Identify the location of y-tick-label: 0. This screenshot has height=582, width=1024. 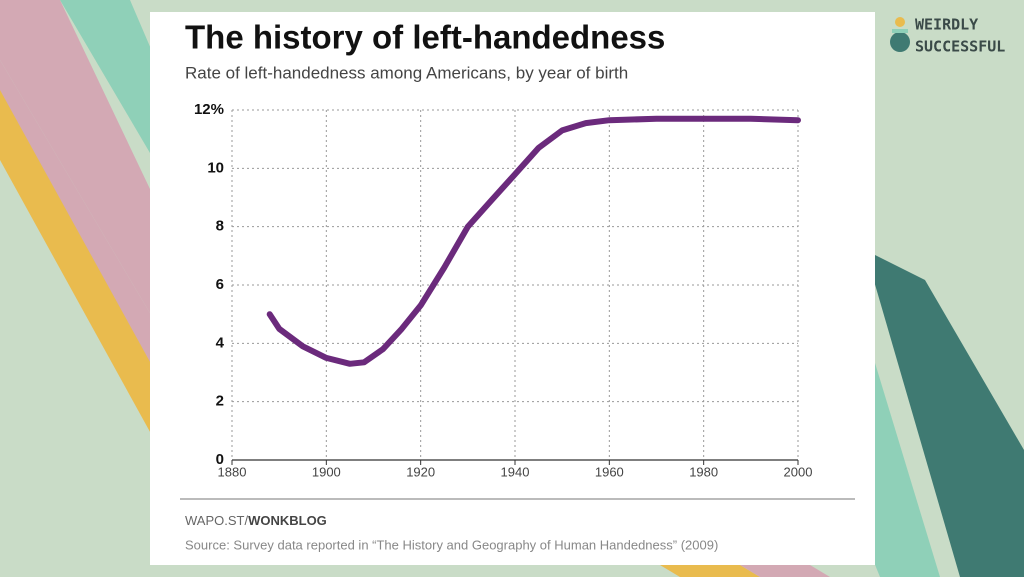
(220, 459).